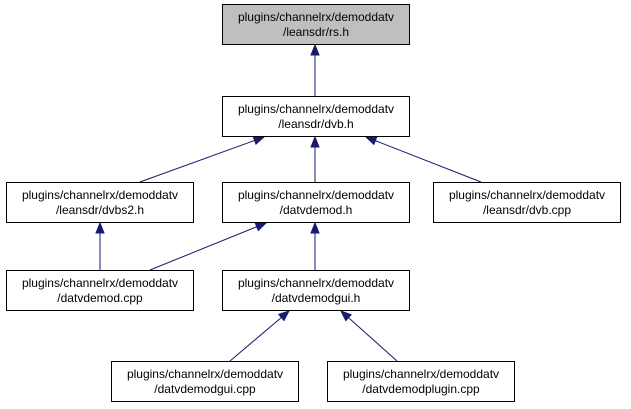 Image resolution: width=631 pixels, height=409 pixels. What do you see at coordinates (100, 245) in the screenshot?
I see `edge-datvdemod-cpp-to-dvbs2` at bounding box center [100, 245].